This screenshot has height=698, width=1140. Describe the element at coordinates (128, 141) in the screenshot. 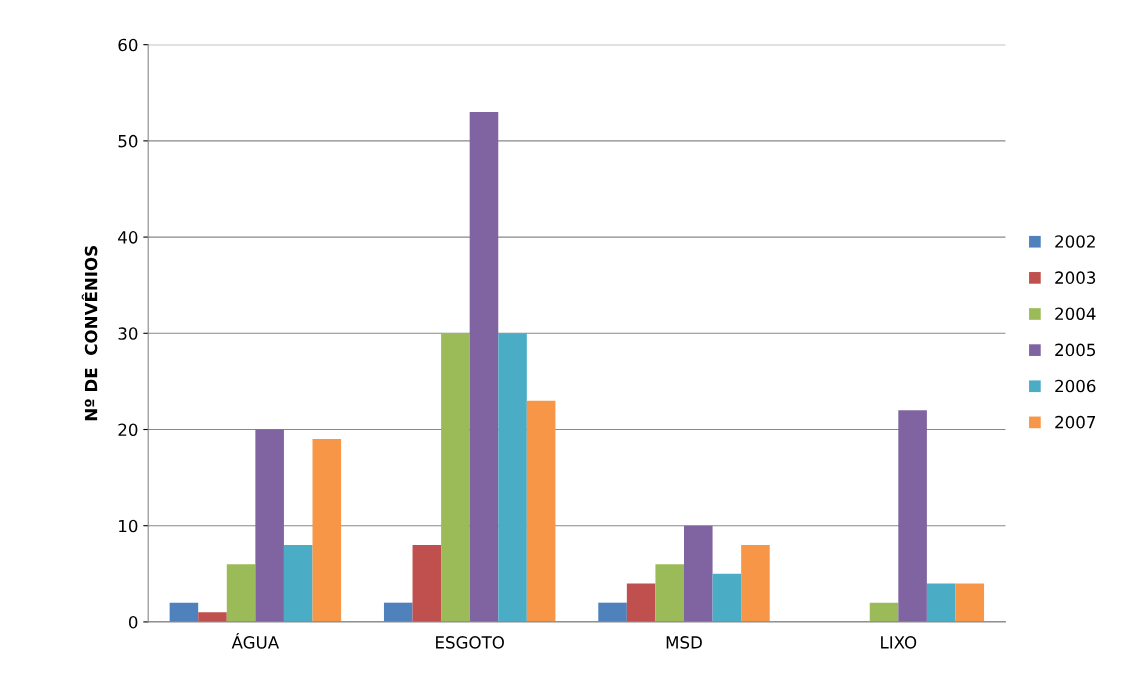

I see `y-tick-label: 50` at that location.